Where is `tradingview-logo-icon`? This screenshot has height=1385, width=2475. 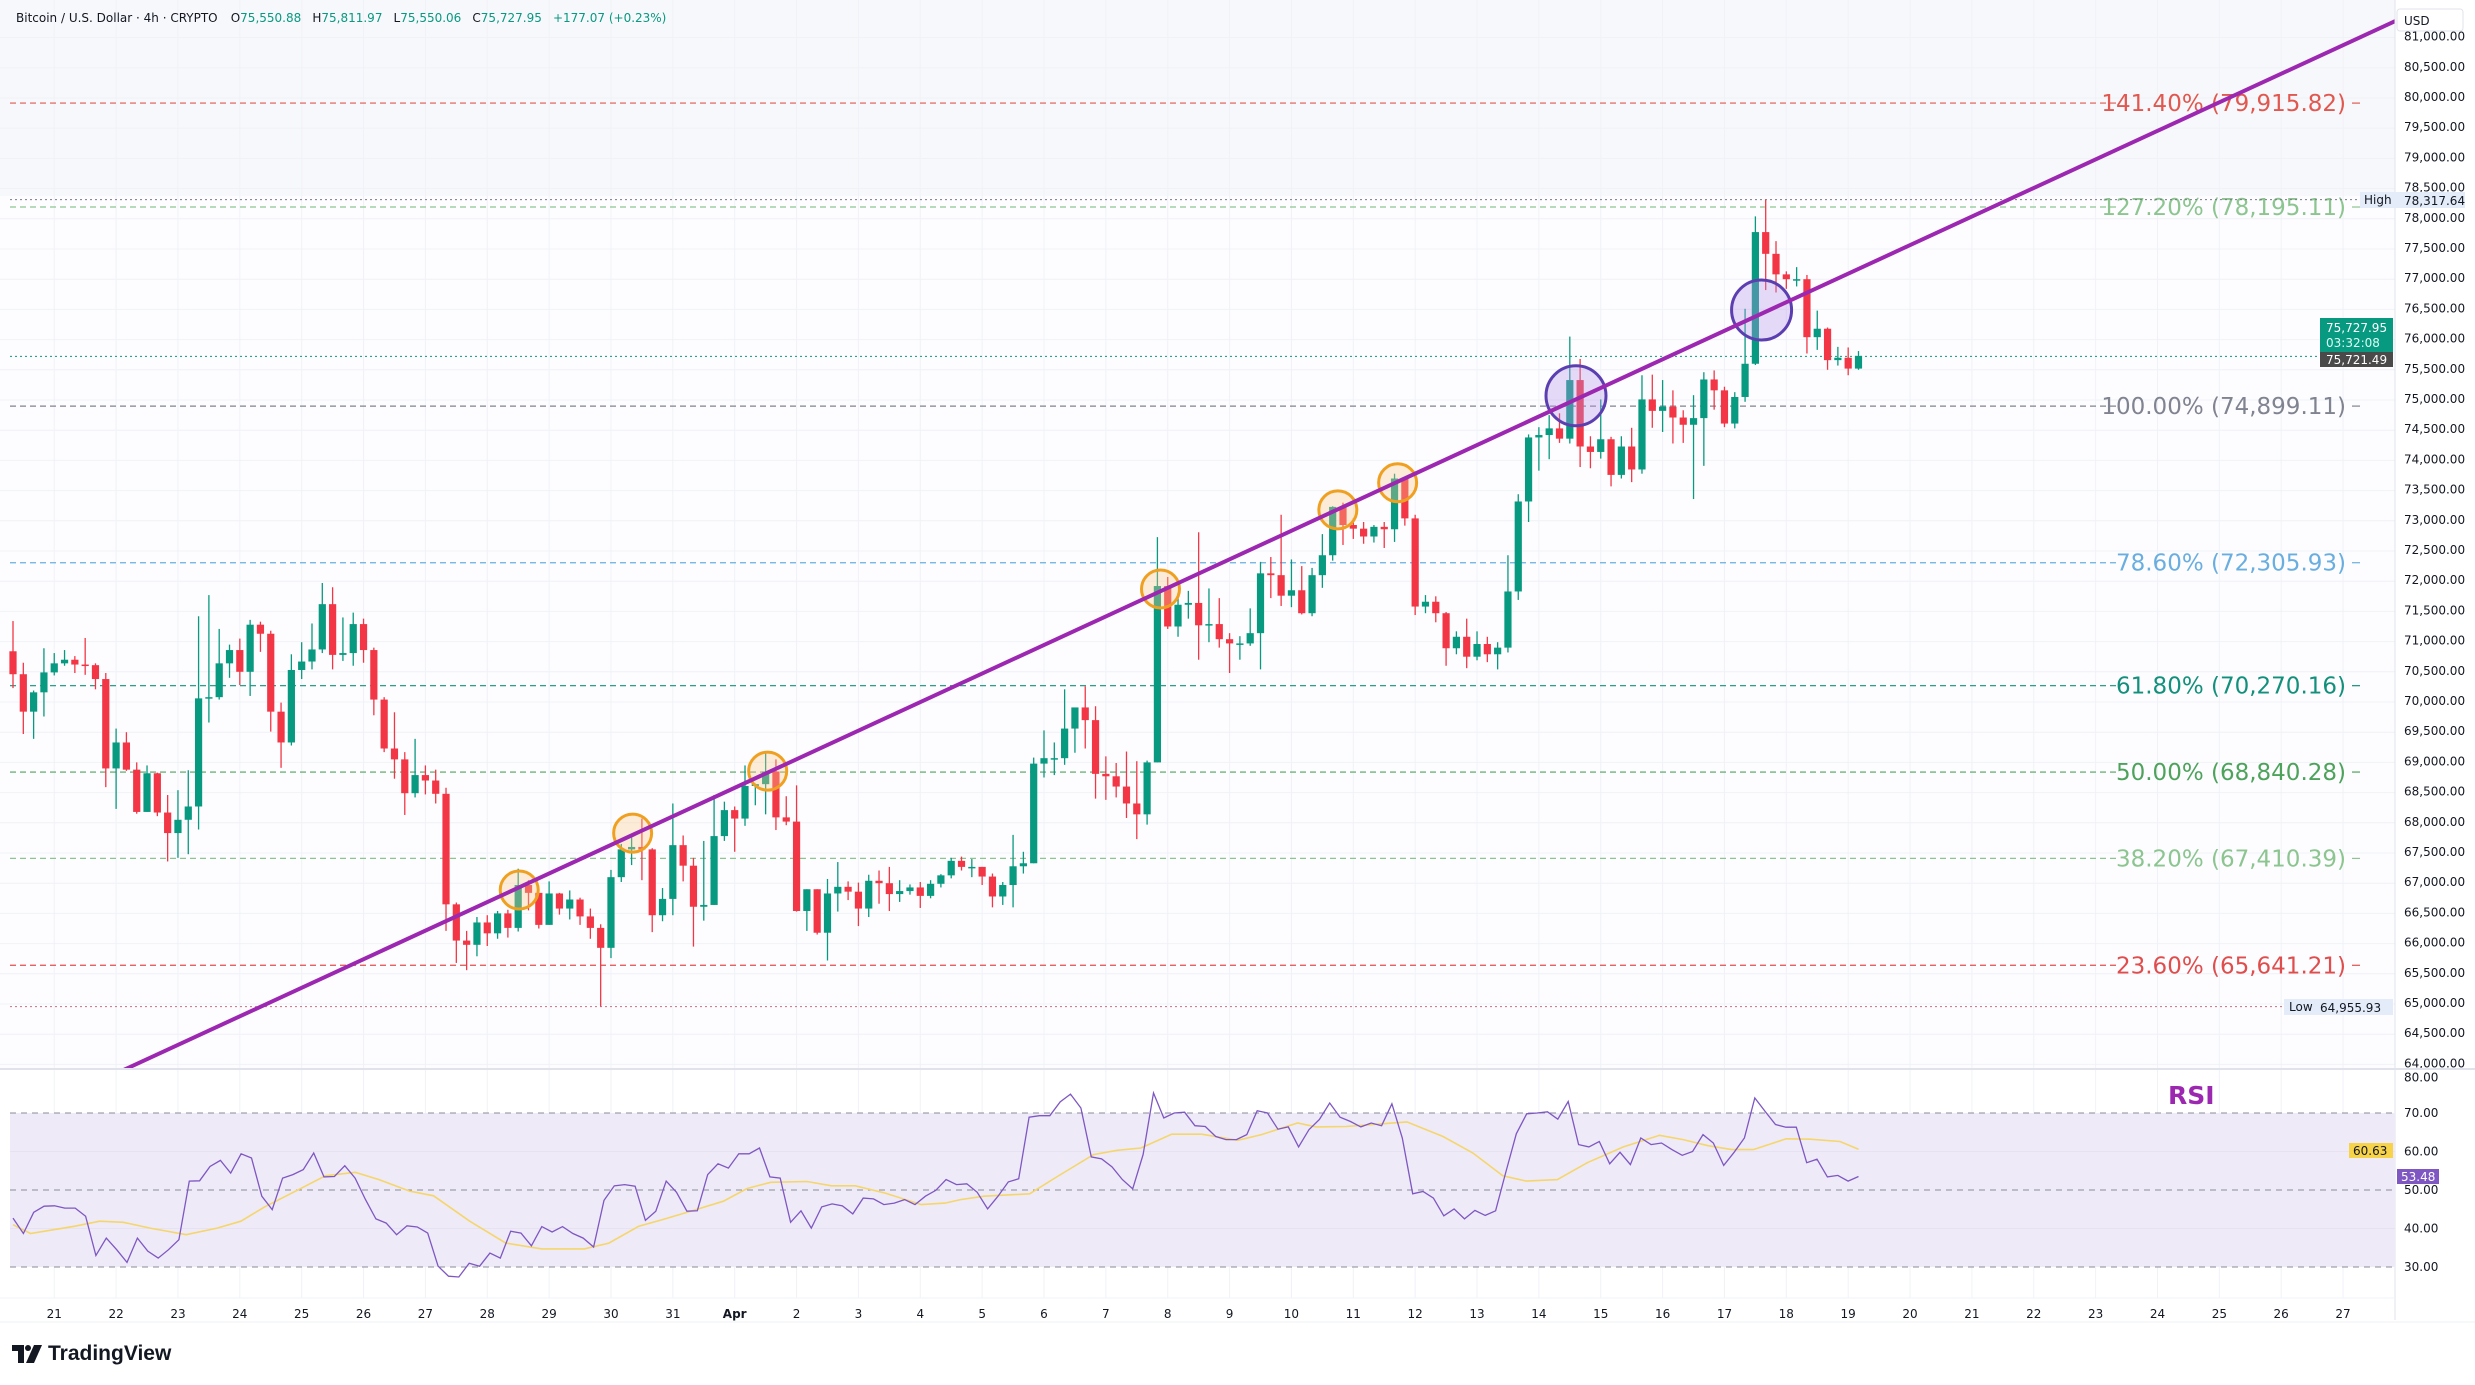
tradingview-logo-icon is located at coordinates (27, 1354).